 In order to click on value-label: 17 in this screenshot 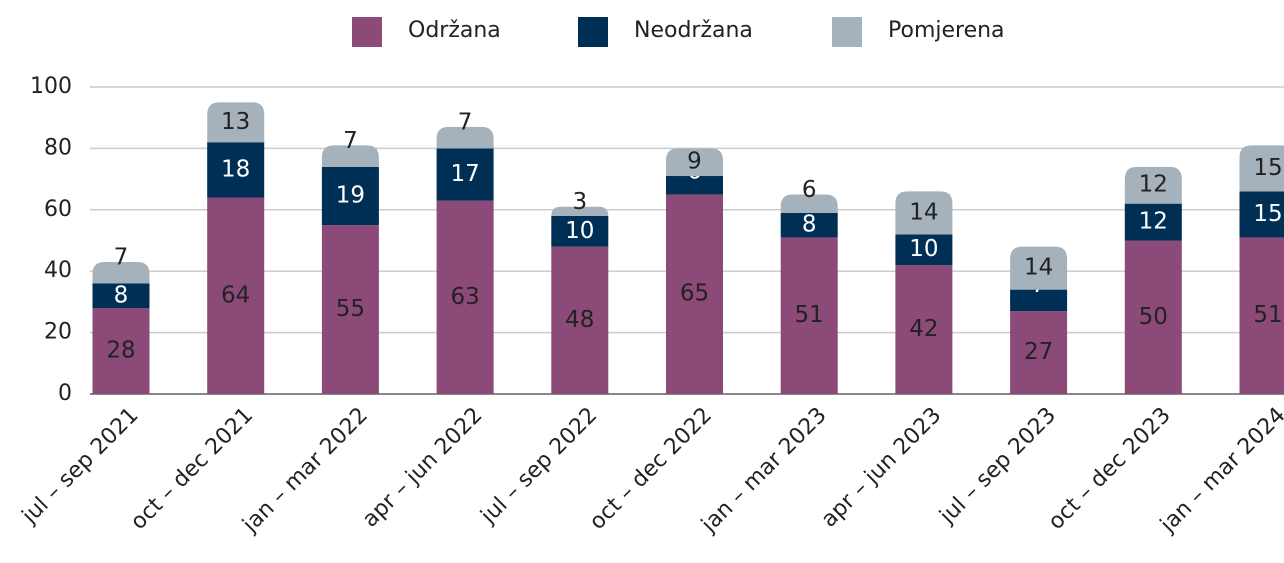, I will do `click(464, 174)`.